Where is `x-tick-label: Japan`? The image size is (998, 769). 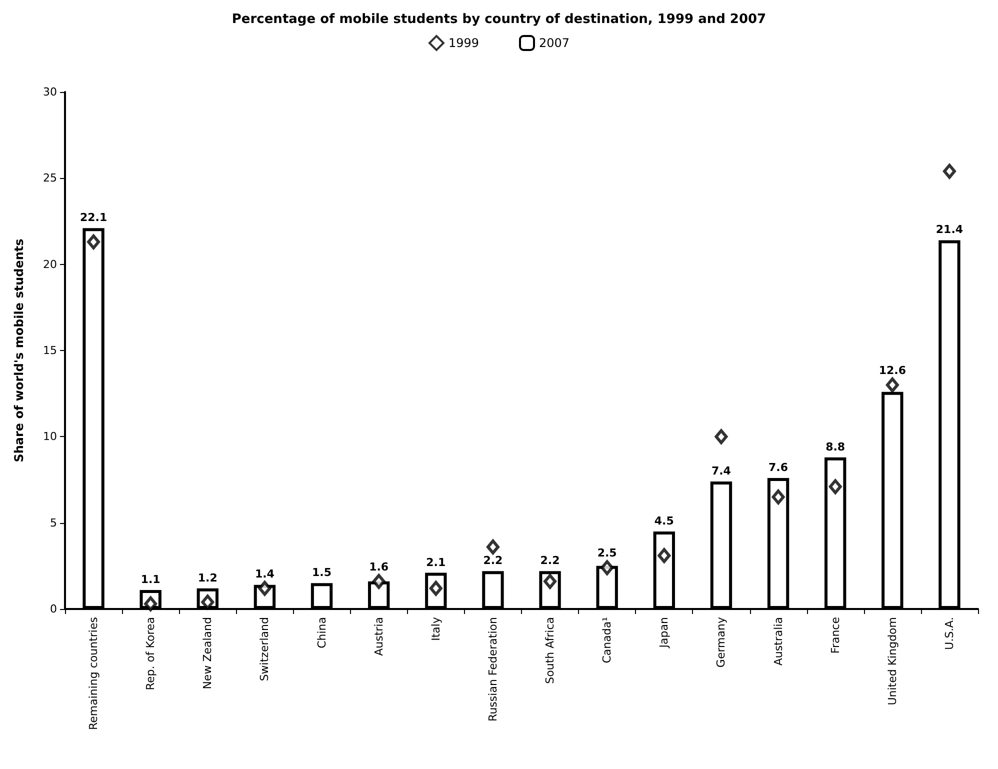 x-tick-label: Japan is located at coordinates (664, 632).